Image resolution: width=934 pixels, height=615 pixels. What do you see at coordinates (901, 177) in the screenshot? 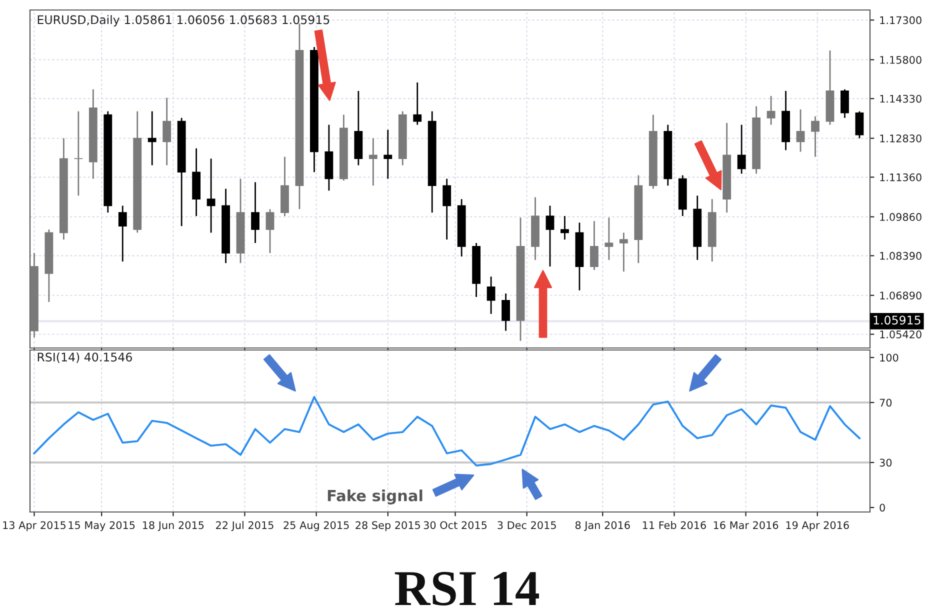
I see `y-tick-label: 1.11360` at bounding box center [901, 177].